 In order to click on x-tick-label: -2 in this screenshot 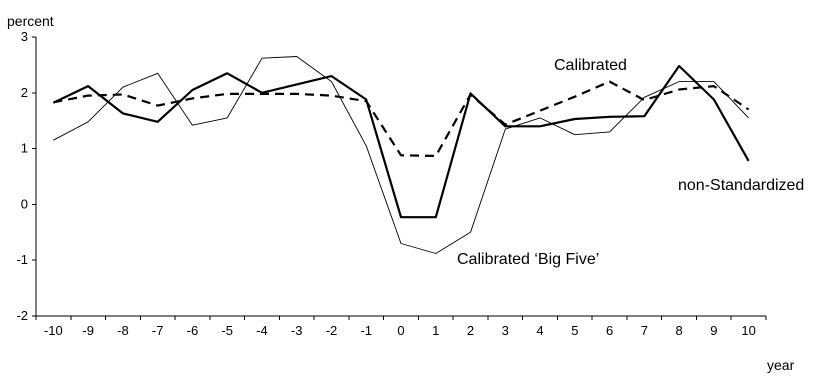, I will do `click(332, 330)`.